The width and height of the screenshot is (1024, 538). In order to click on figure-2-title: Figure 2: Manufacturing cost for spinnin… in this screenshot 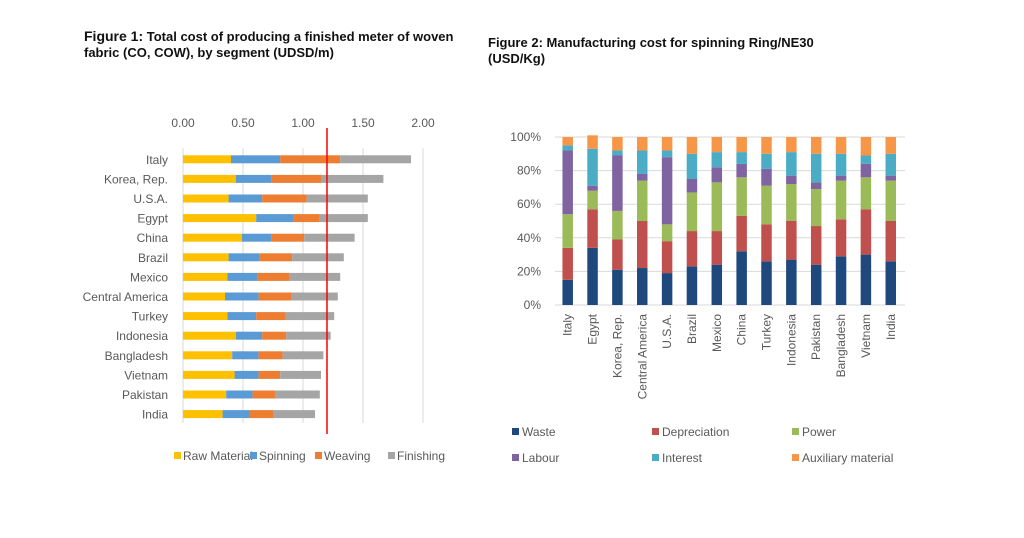, I will do `click(653, 51)`.